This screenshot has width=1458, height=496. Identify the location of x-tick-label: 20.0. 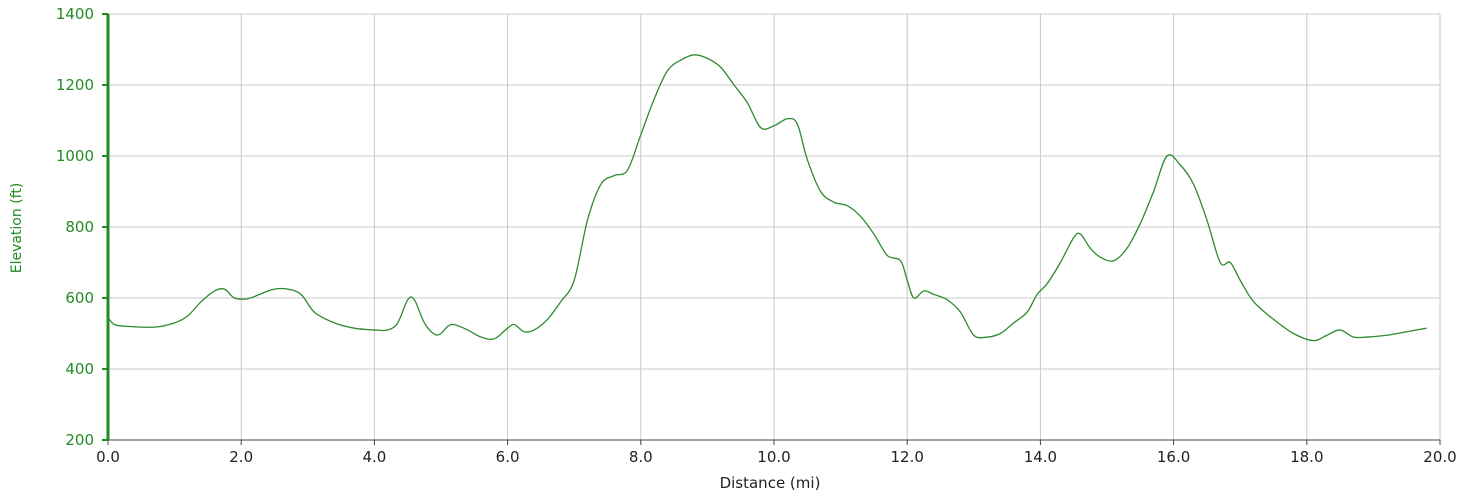
(1439, 457).